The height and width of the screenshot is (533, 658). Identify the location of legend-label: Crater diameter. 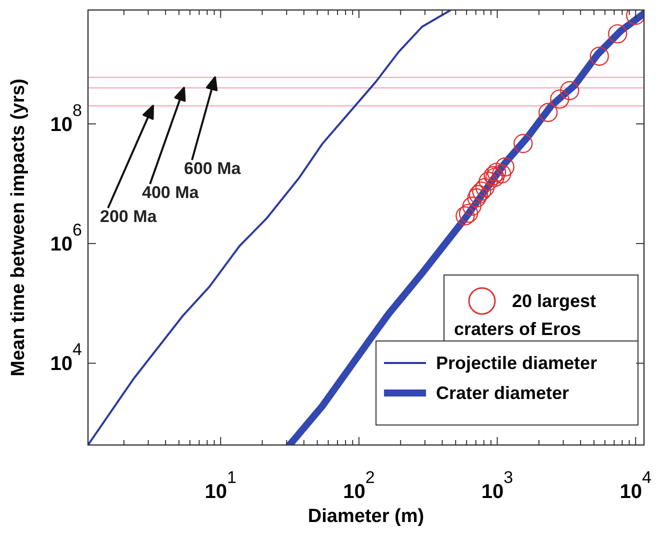
(503, 393).